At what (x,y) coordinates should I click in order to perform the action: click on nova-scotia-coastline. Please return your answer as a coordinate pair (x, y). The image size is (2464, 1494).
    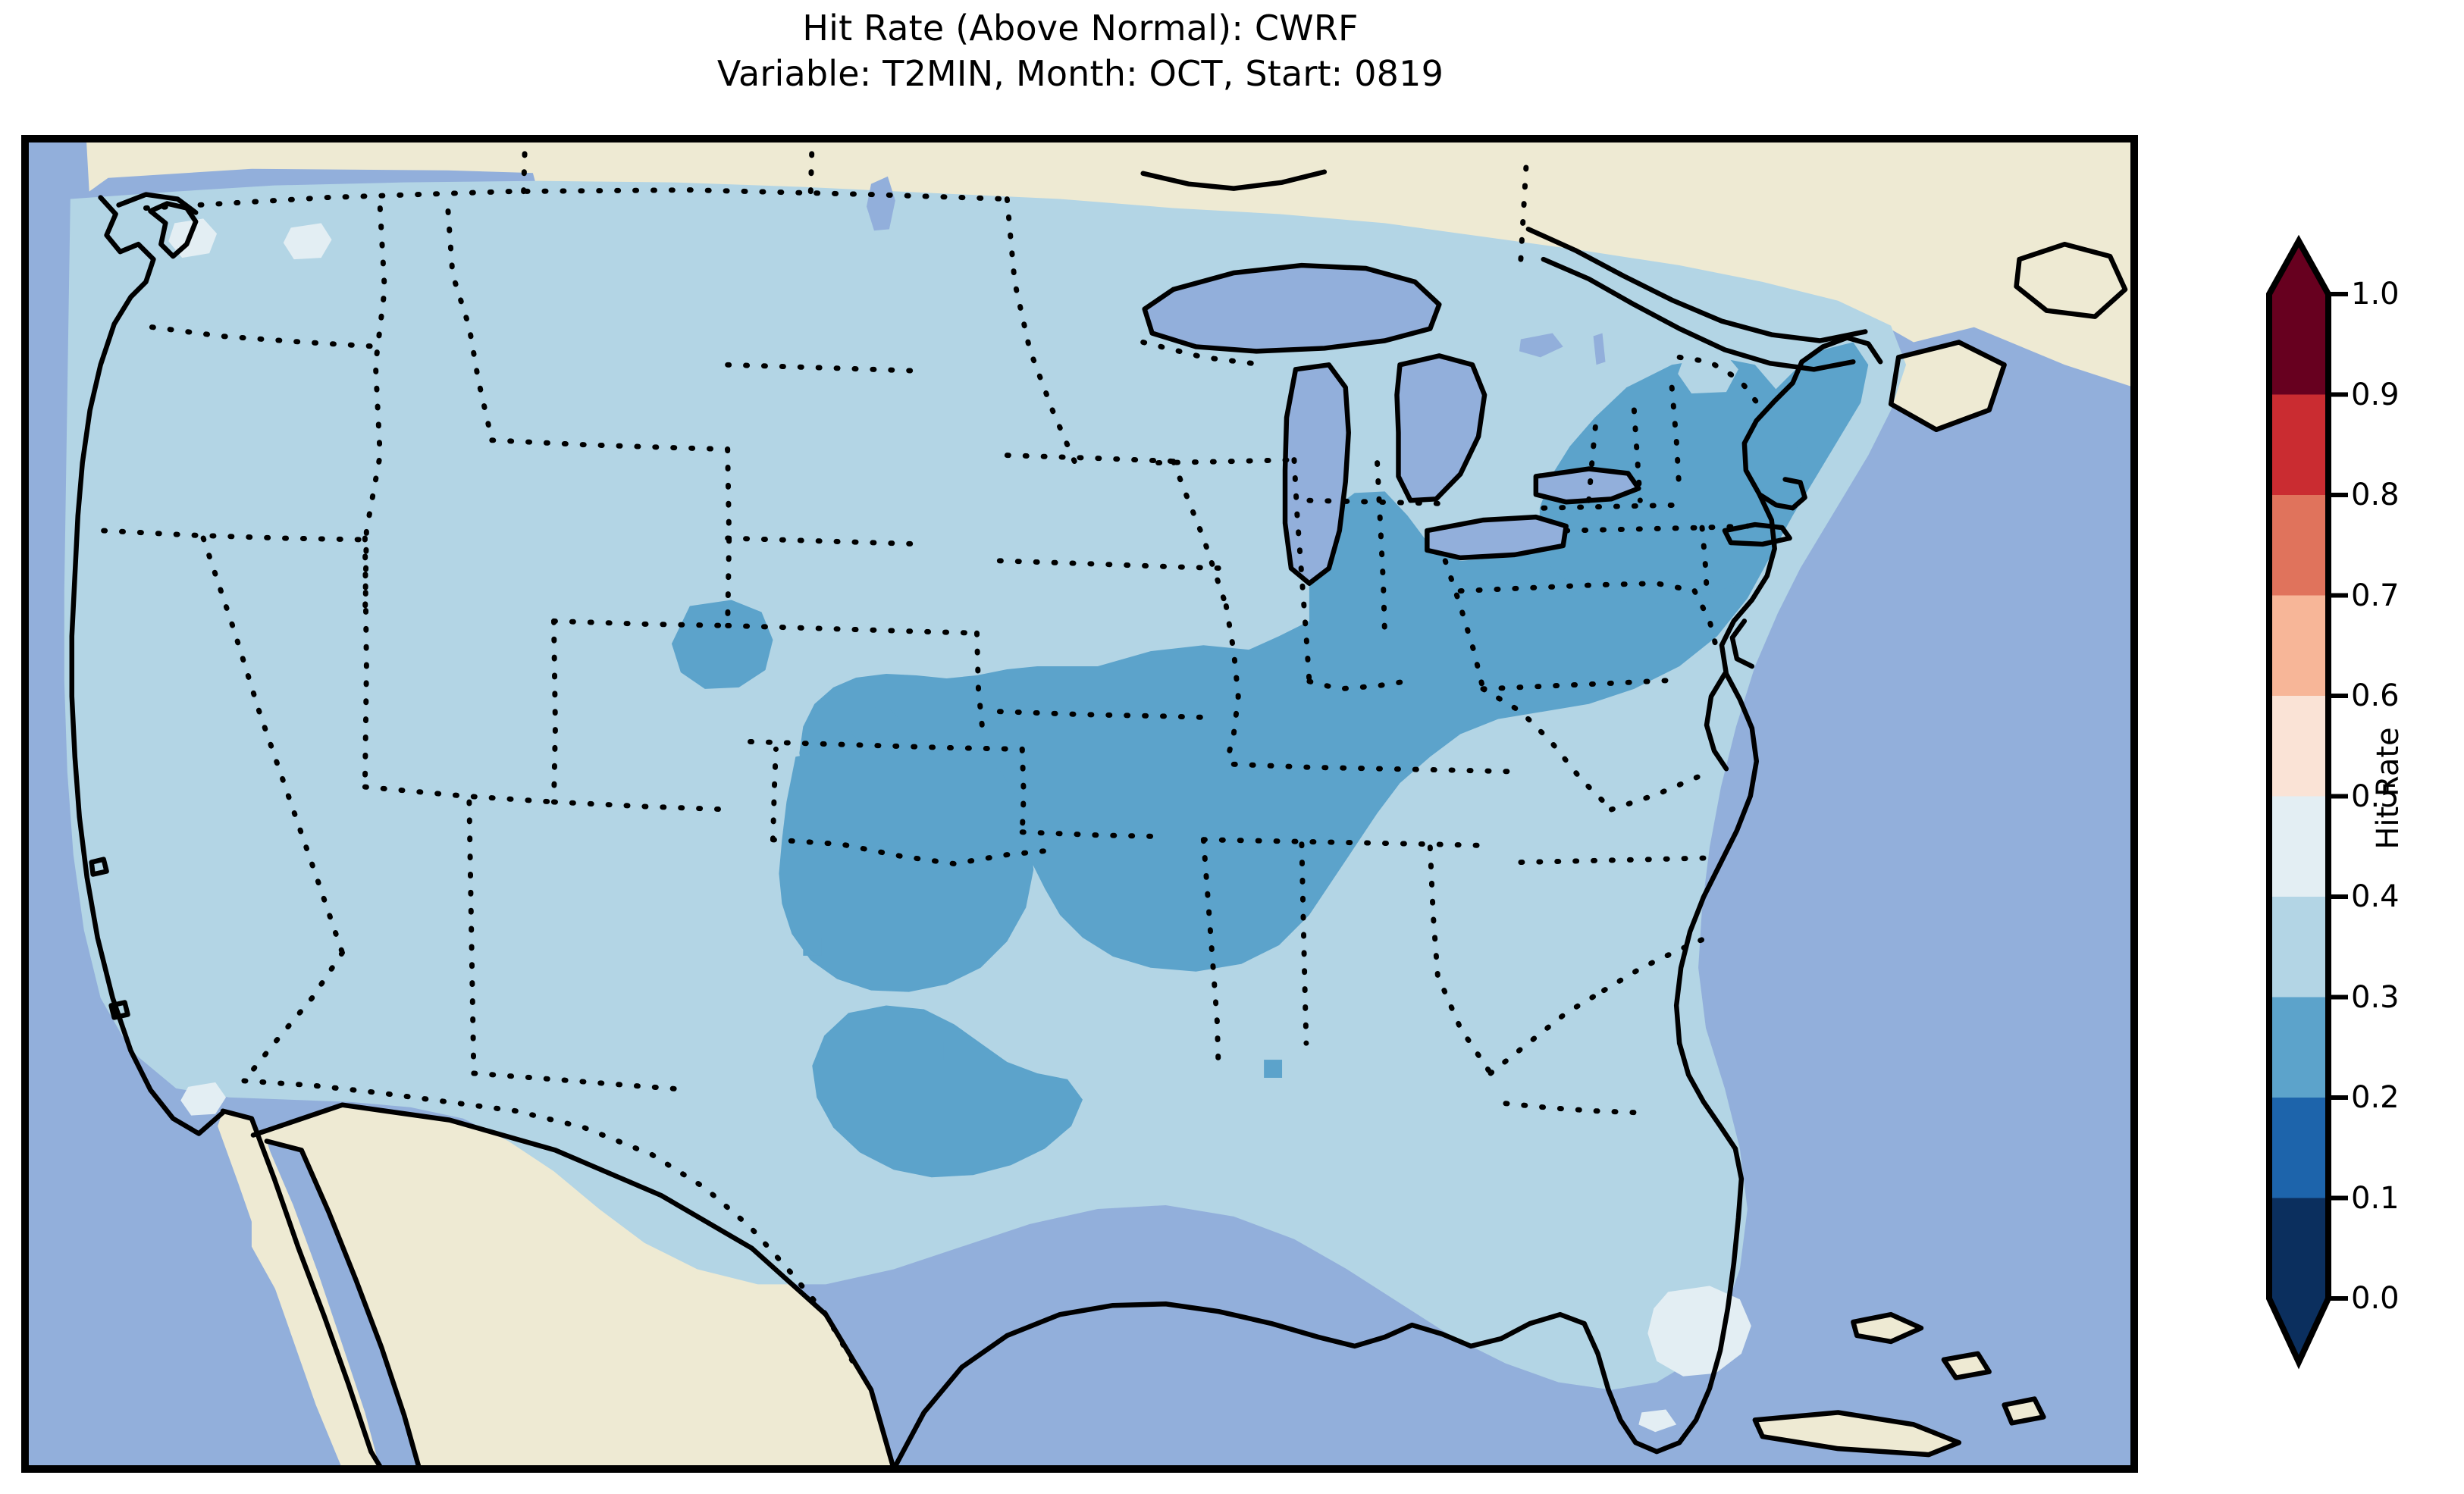
    Looking at the image, I should click on (1947, 386).